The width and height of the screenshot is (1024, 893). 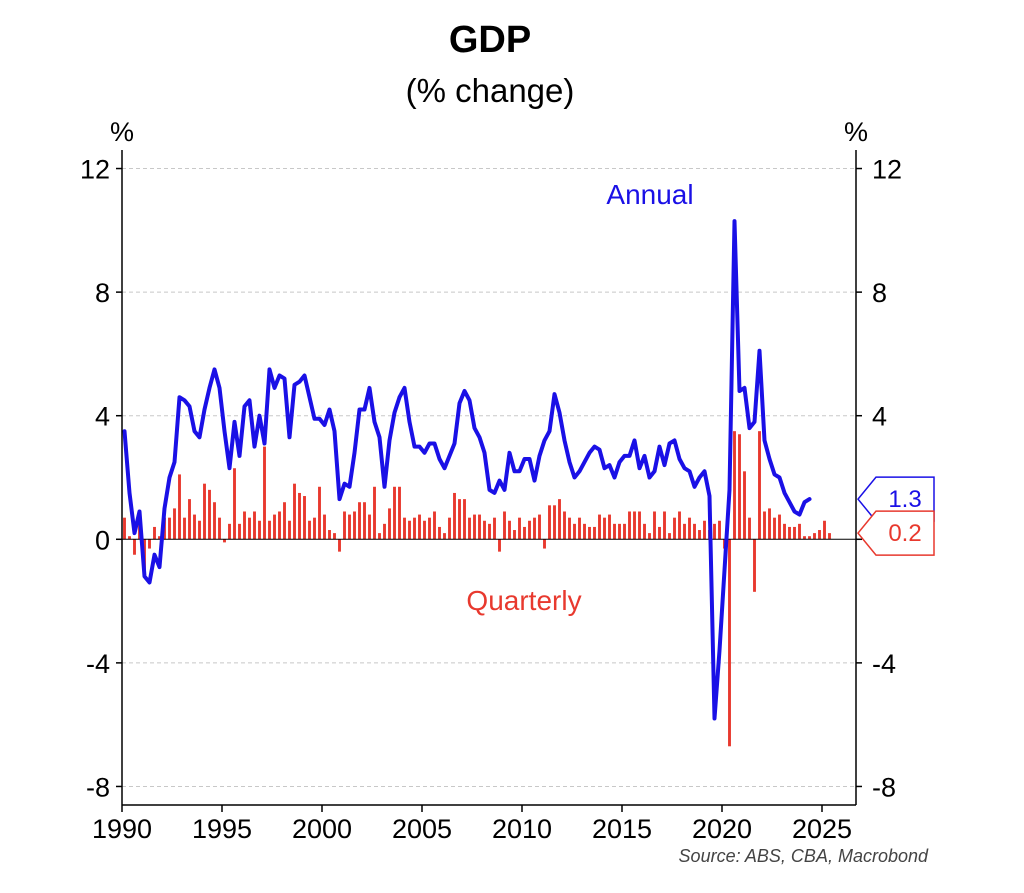 I want to click on quarterly-series-label: Quarterly, so click(x=523, y=600).